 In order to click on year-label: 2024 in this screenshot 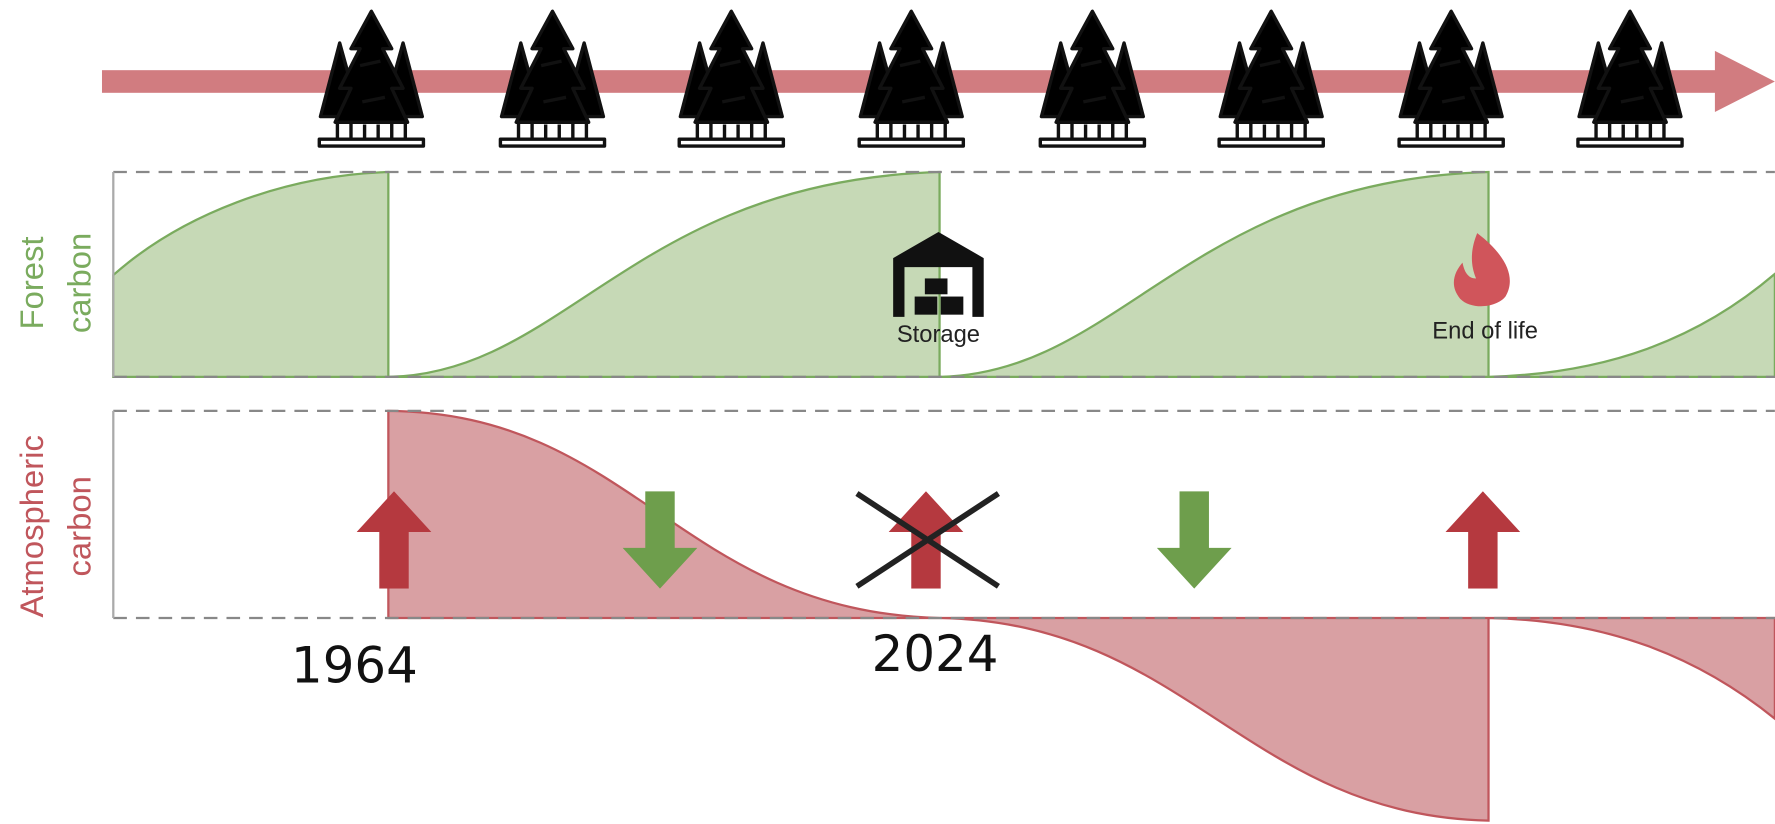, I will do `click(935, 654)`.